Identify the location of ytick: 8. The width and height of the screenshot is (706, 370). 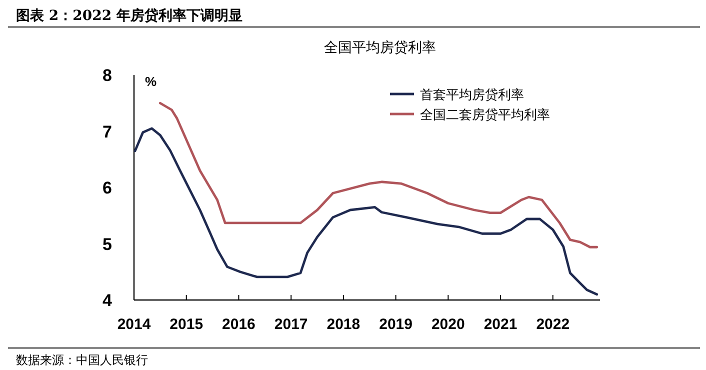
(107, 75).